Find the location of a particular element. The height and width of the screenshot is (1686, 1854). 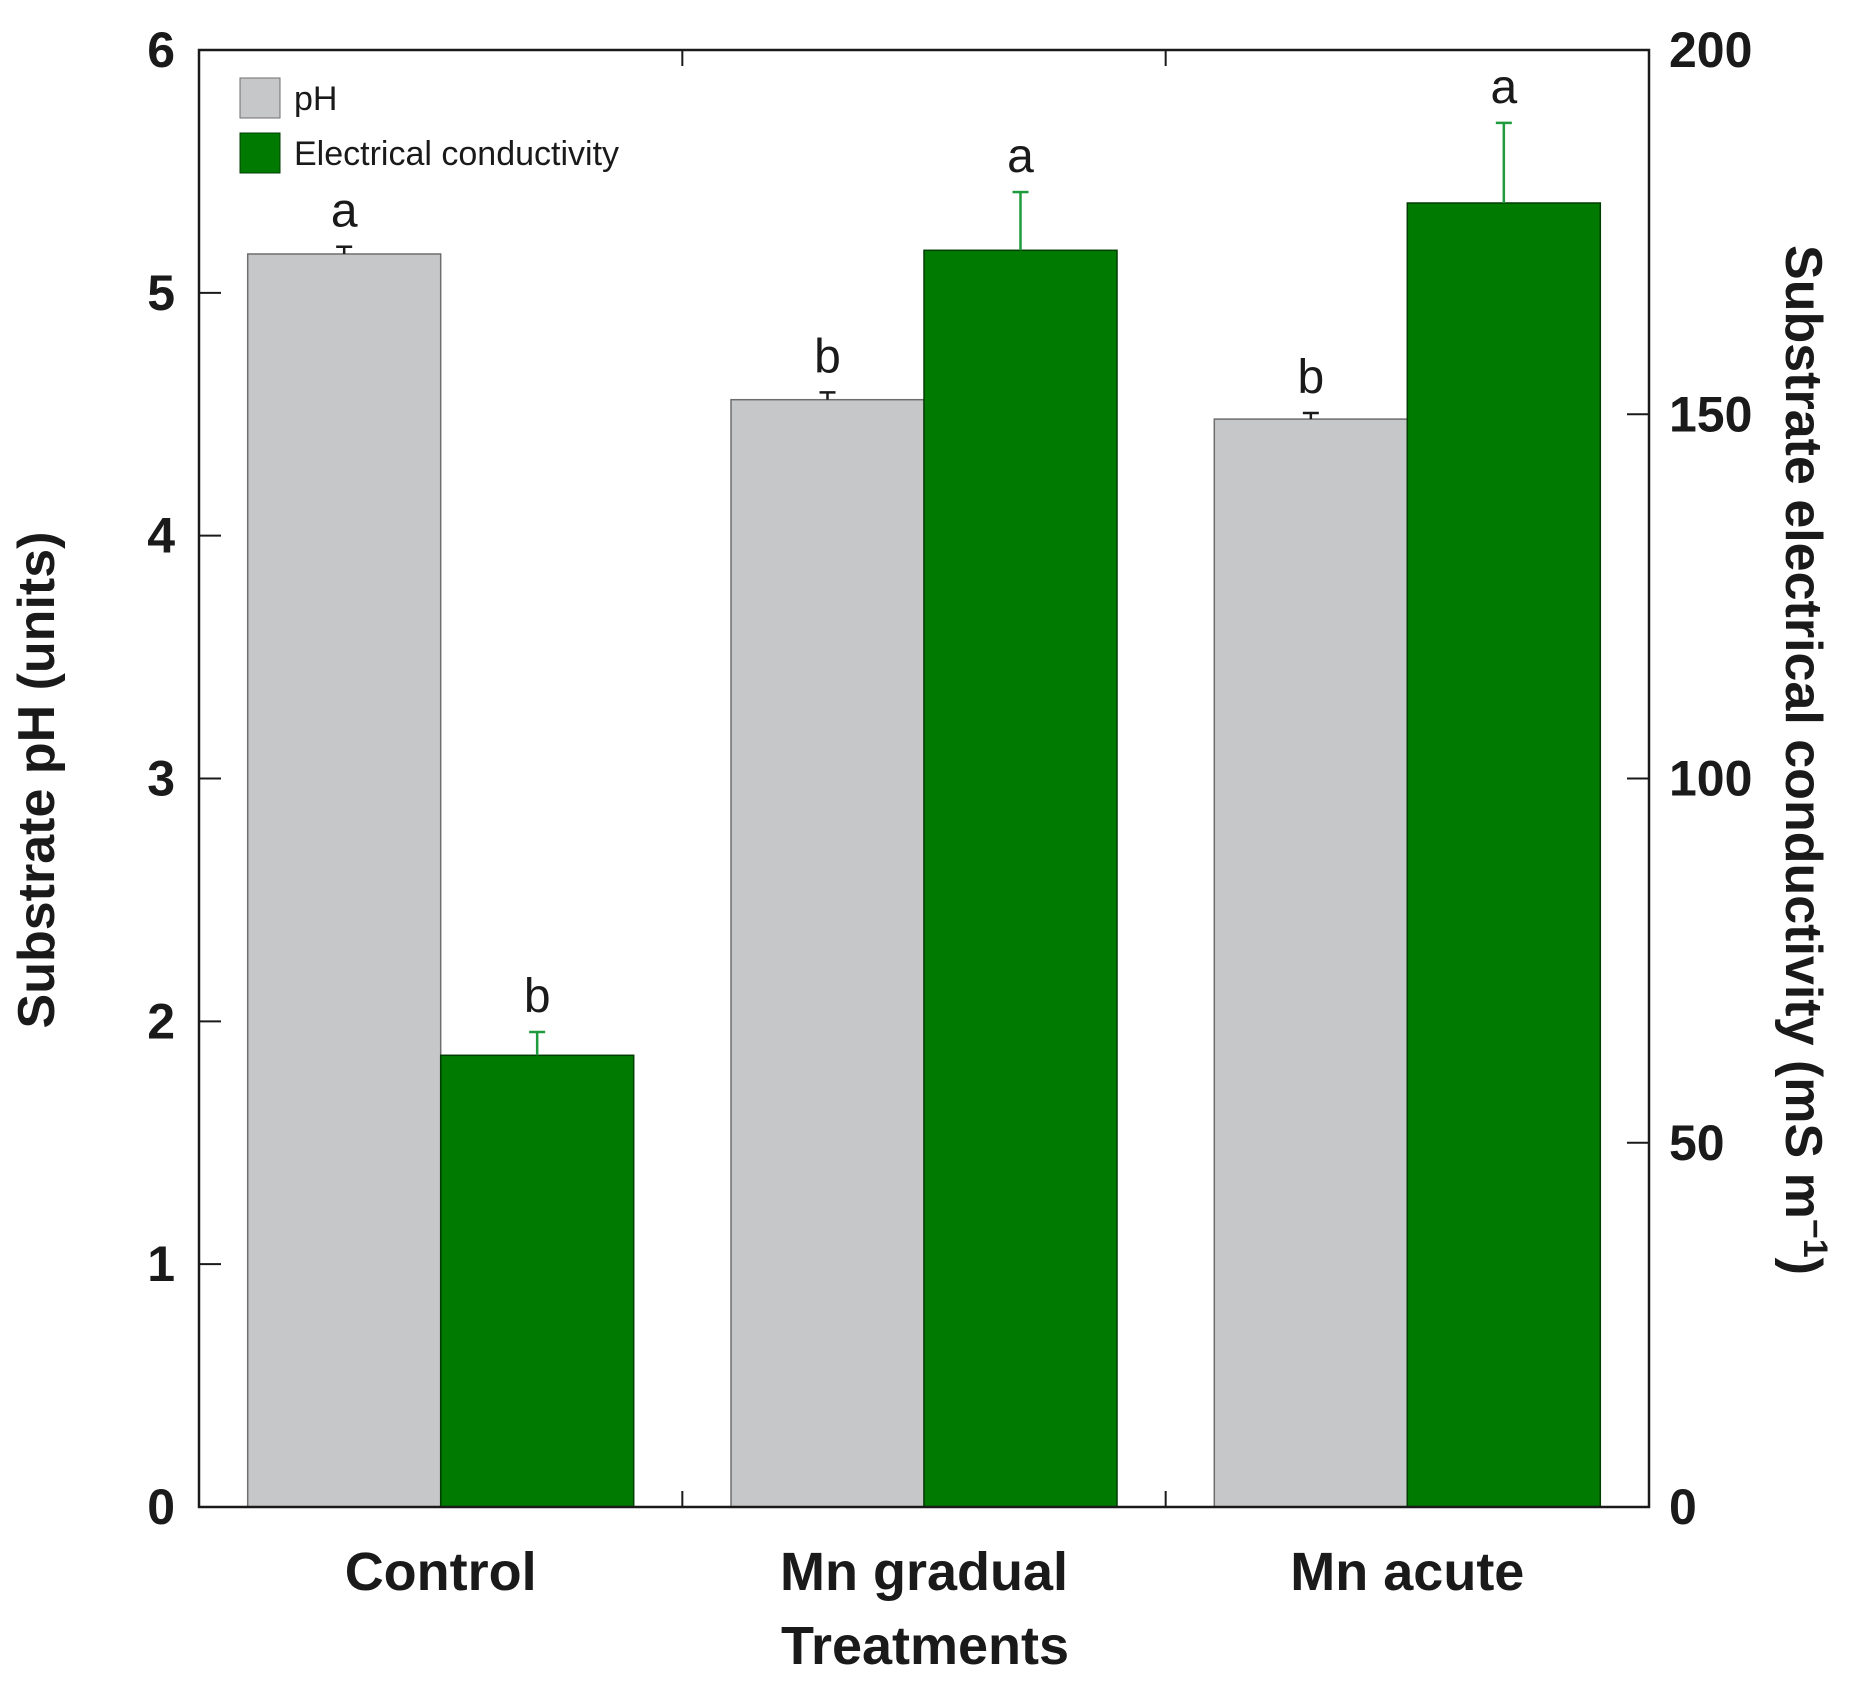

legend: pH Electrical conductivity is located at coordinates (429, 125).